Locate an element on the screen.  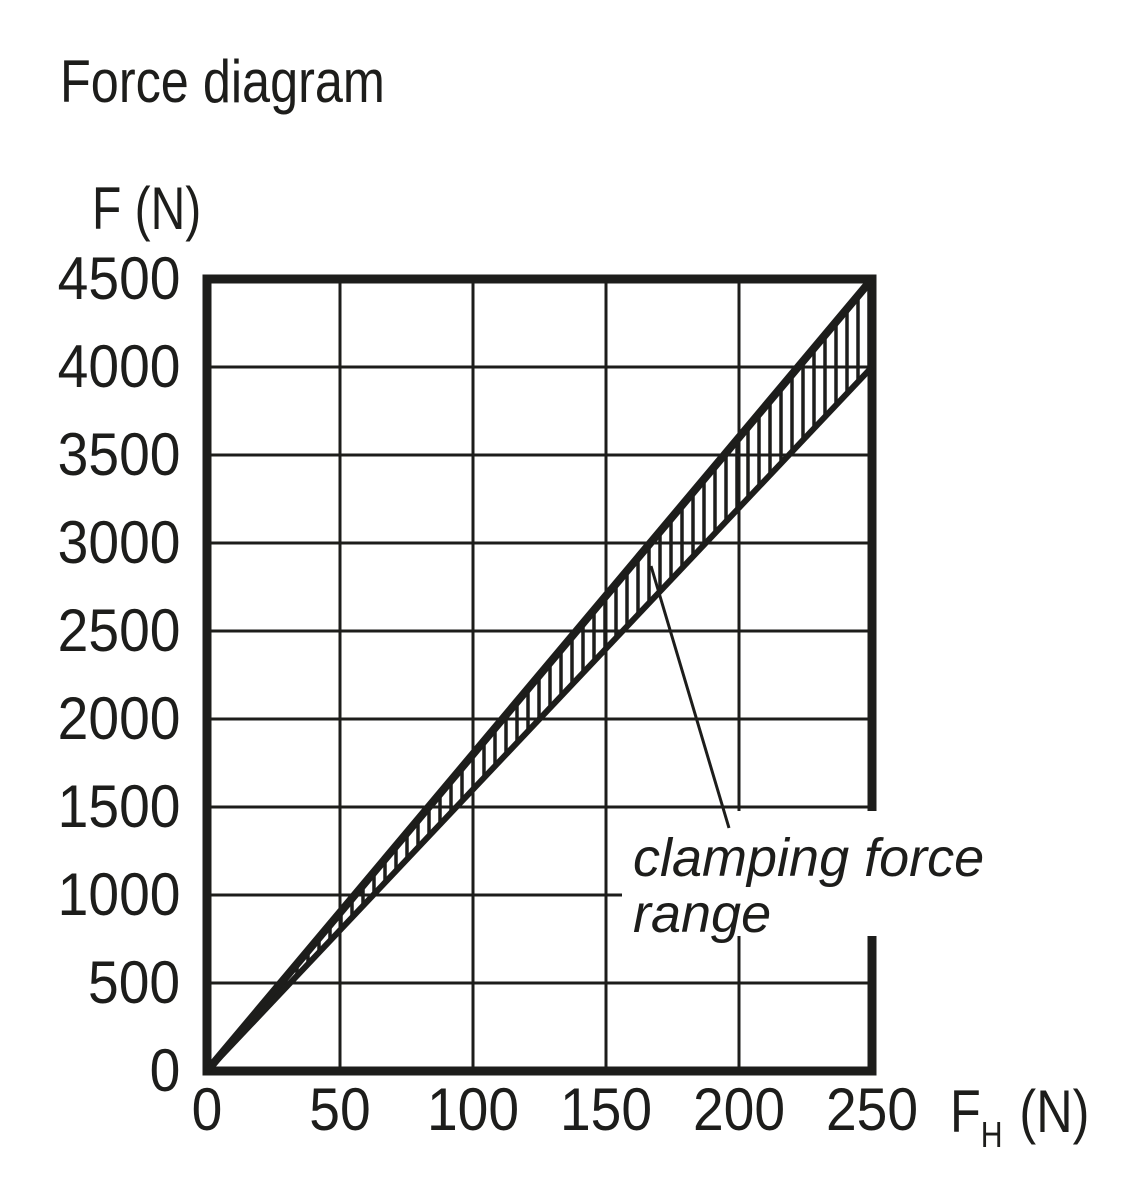
y-tick-label: 4500 is located at coordinates (118, 278).